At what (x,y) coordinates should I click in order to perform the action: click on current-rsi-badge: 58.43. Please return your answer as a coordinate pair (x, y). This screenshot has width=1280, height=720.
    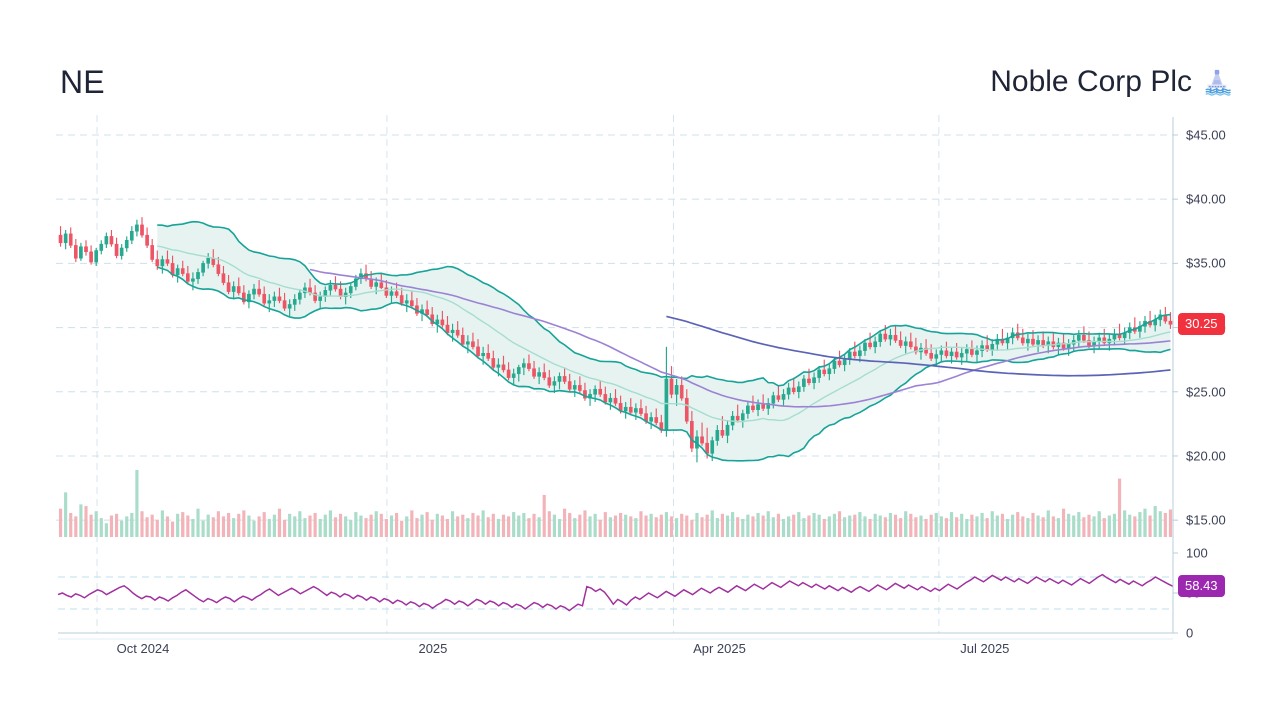
    Looking at the image, I should click on (1201, 586).